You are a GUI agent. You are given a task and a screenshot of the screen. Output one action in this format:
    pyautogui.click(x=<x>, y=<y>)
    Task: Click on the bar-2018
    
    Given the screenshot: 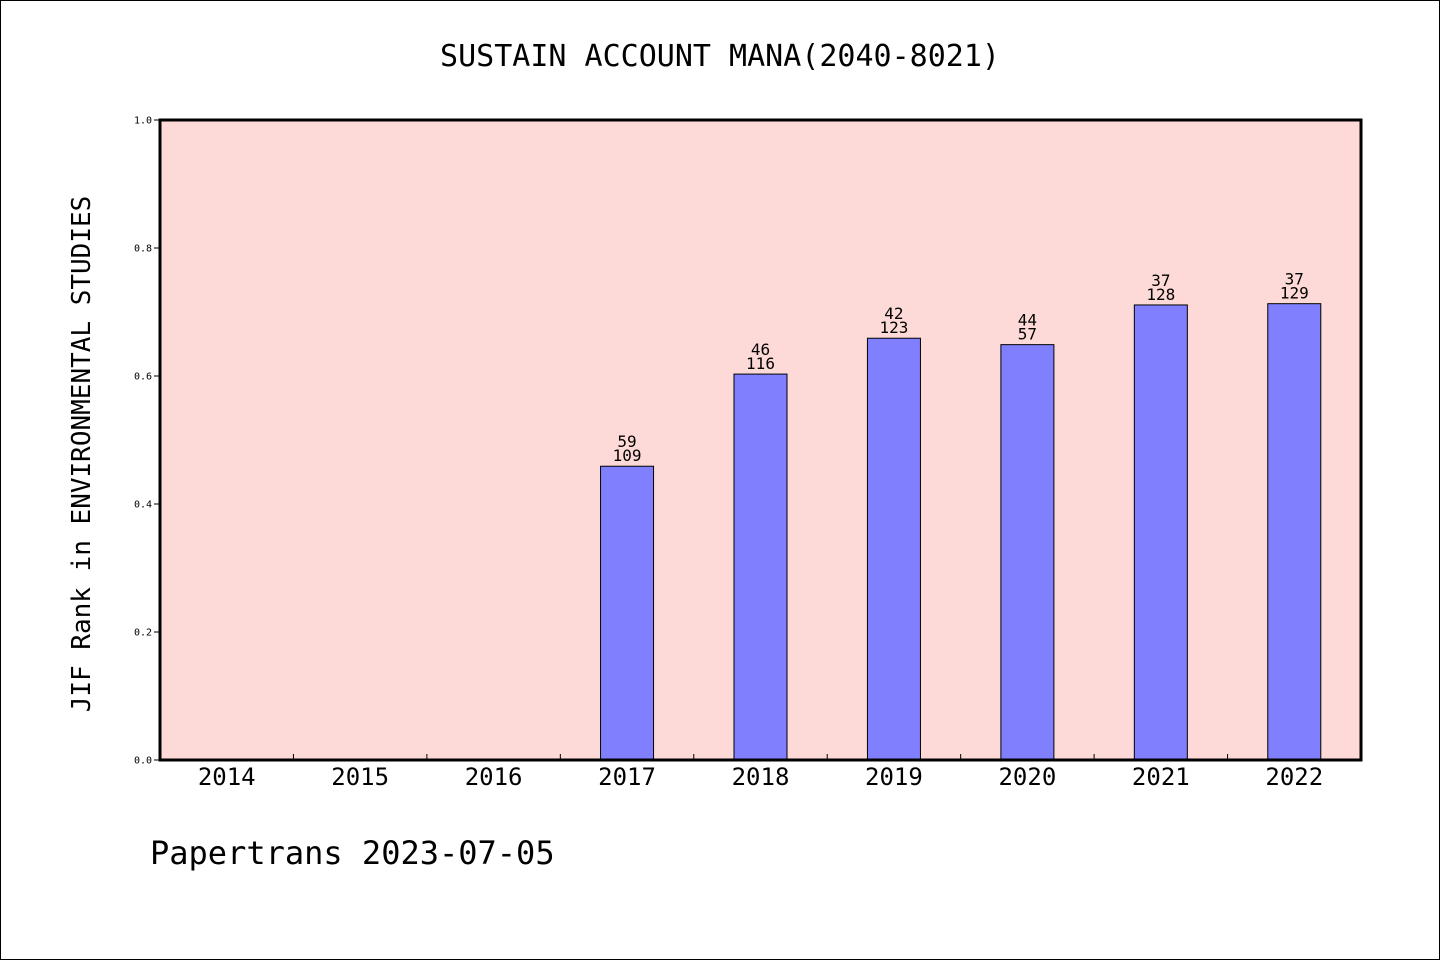 What is the action you would take?
    pyautogui.click(x=760, y=567)
    